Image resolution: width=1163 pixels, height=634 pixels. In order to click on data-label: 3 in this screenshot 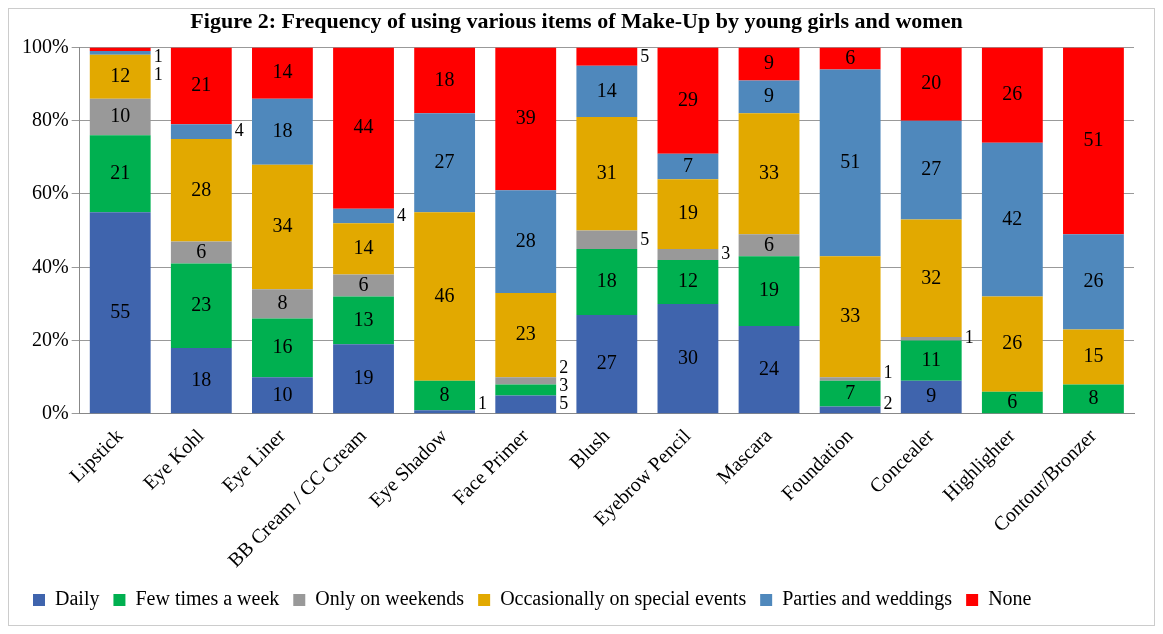, I will do `click(564, 384)`.